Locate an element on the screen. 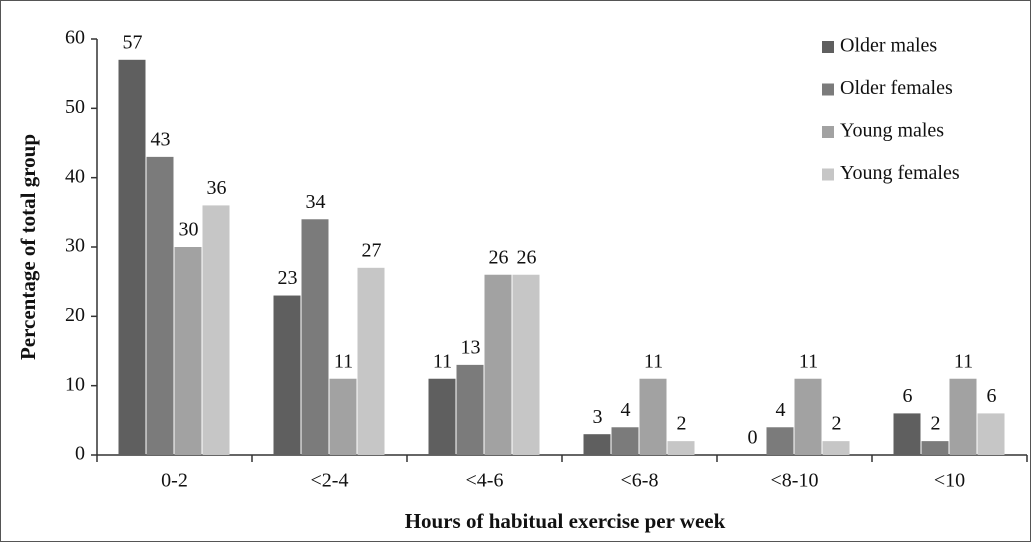 The image size is (1031, 542). data-label: 13 is located at coordinates (471, 347).